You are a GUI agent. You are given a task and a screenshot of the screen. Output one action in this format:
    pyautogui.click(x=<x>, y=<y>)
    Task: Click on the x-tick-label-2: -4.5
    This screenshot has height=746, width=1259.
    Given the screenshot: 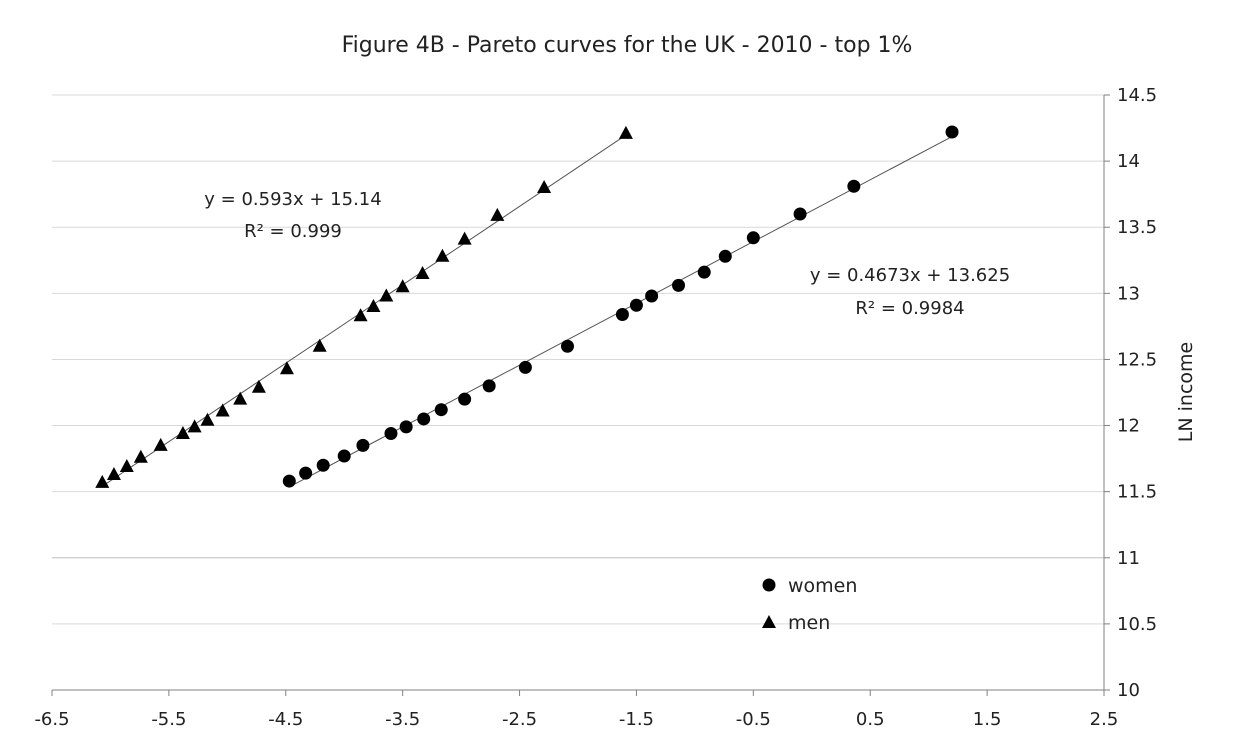 What is the action you would take?
    pyautogui.click(x=285, y=719)
    